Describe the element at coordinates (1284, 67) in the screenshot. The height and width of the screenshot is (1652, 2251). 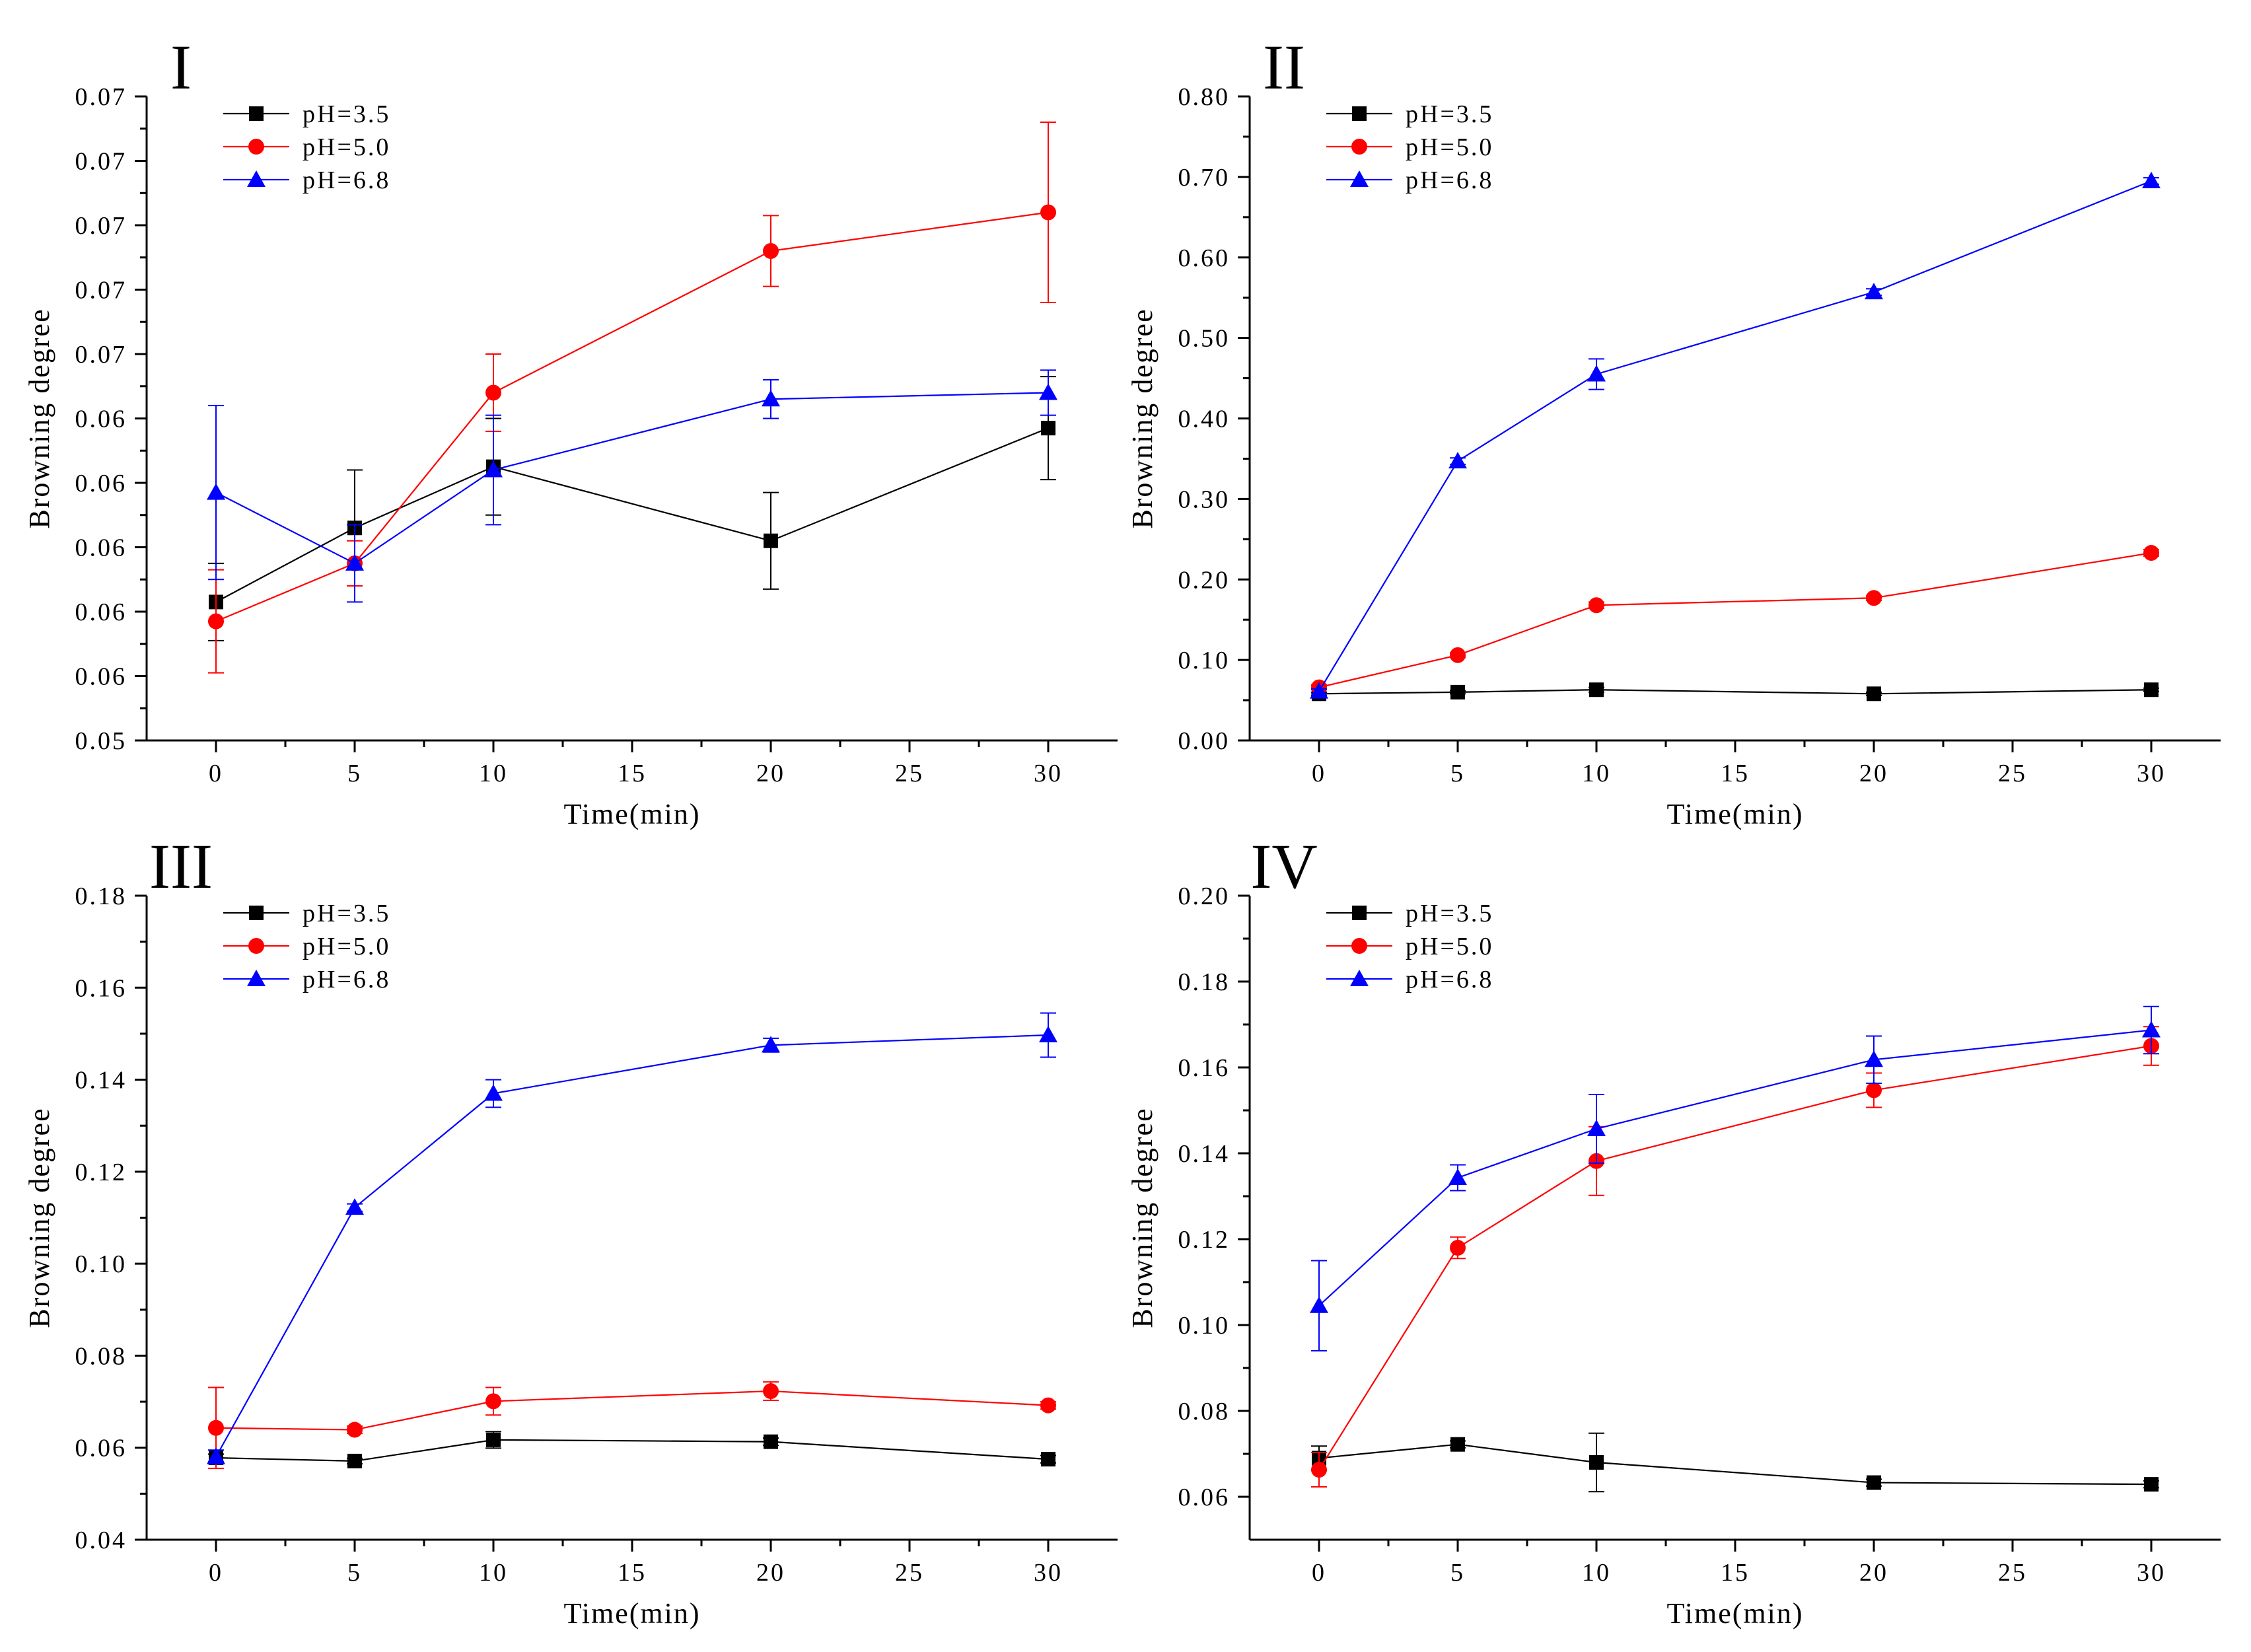
I see `panel-label: II` at that location.